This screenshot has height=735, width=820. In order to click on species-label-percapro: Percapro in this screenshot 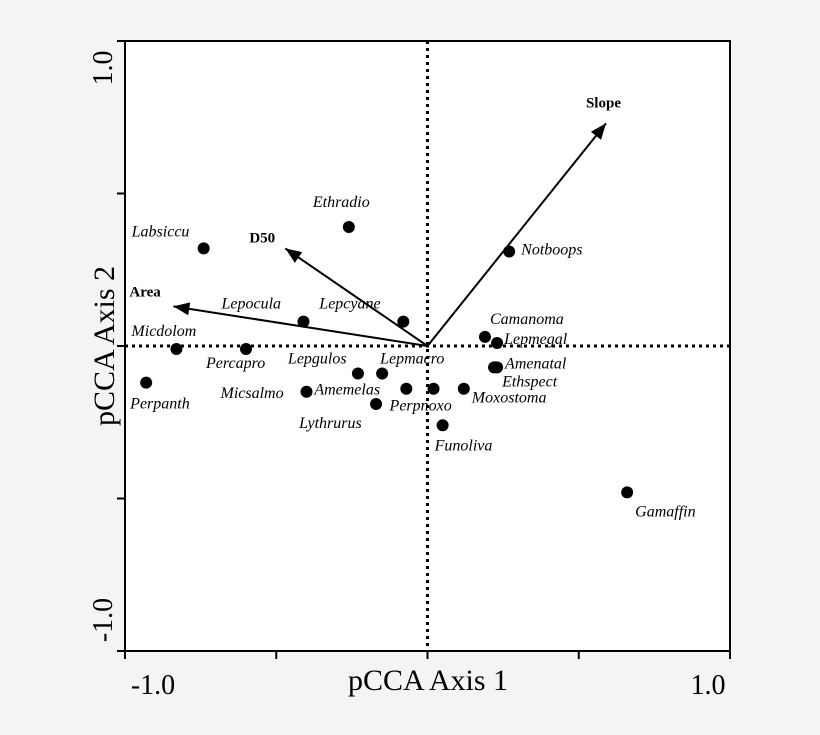, I will do `click(235, 363)`.